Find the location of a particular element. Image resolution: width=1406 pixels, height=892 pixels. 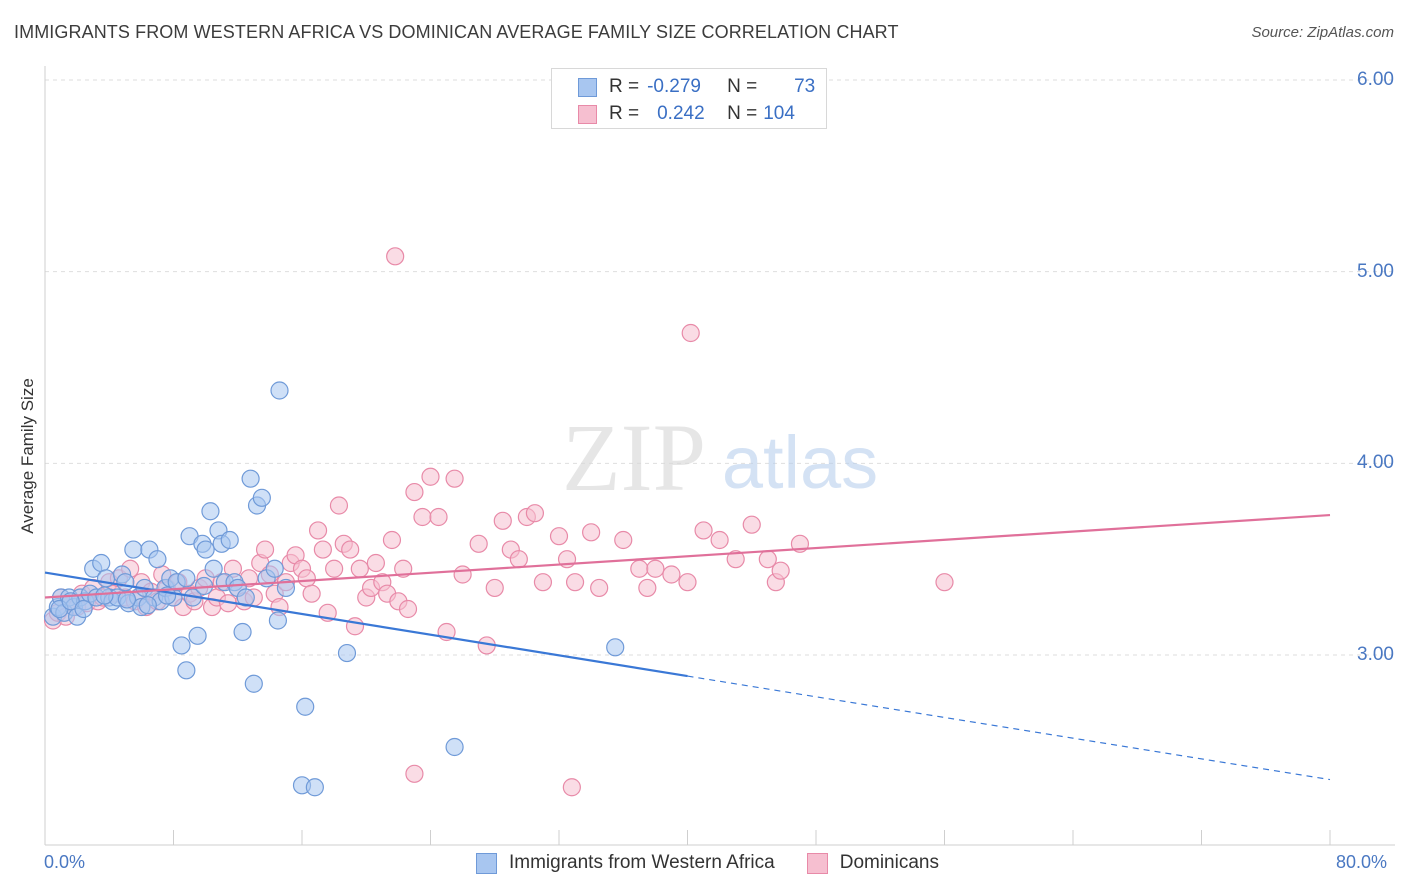

watermark-zip: ZIP is located at coordinates (634, 457).